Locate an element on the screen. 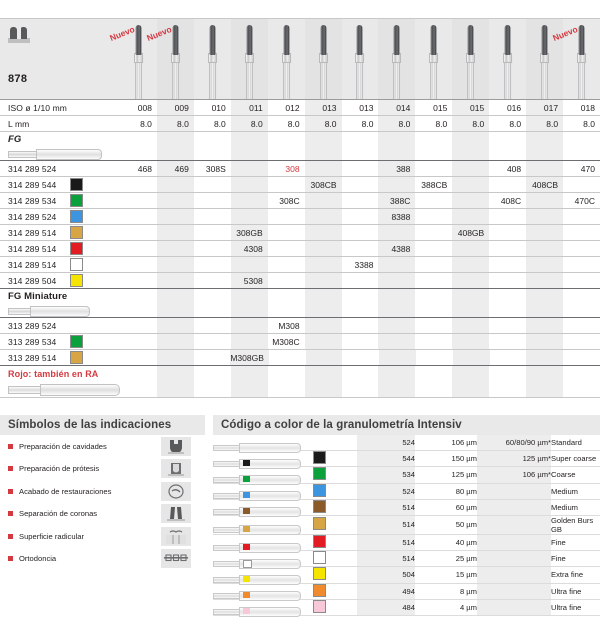 The image size is (600, 617). crown-separation-icon is located at coordinates (176, 514).